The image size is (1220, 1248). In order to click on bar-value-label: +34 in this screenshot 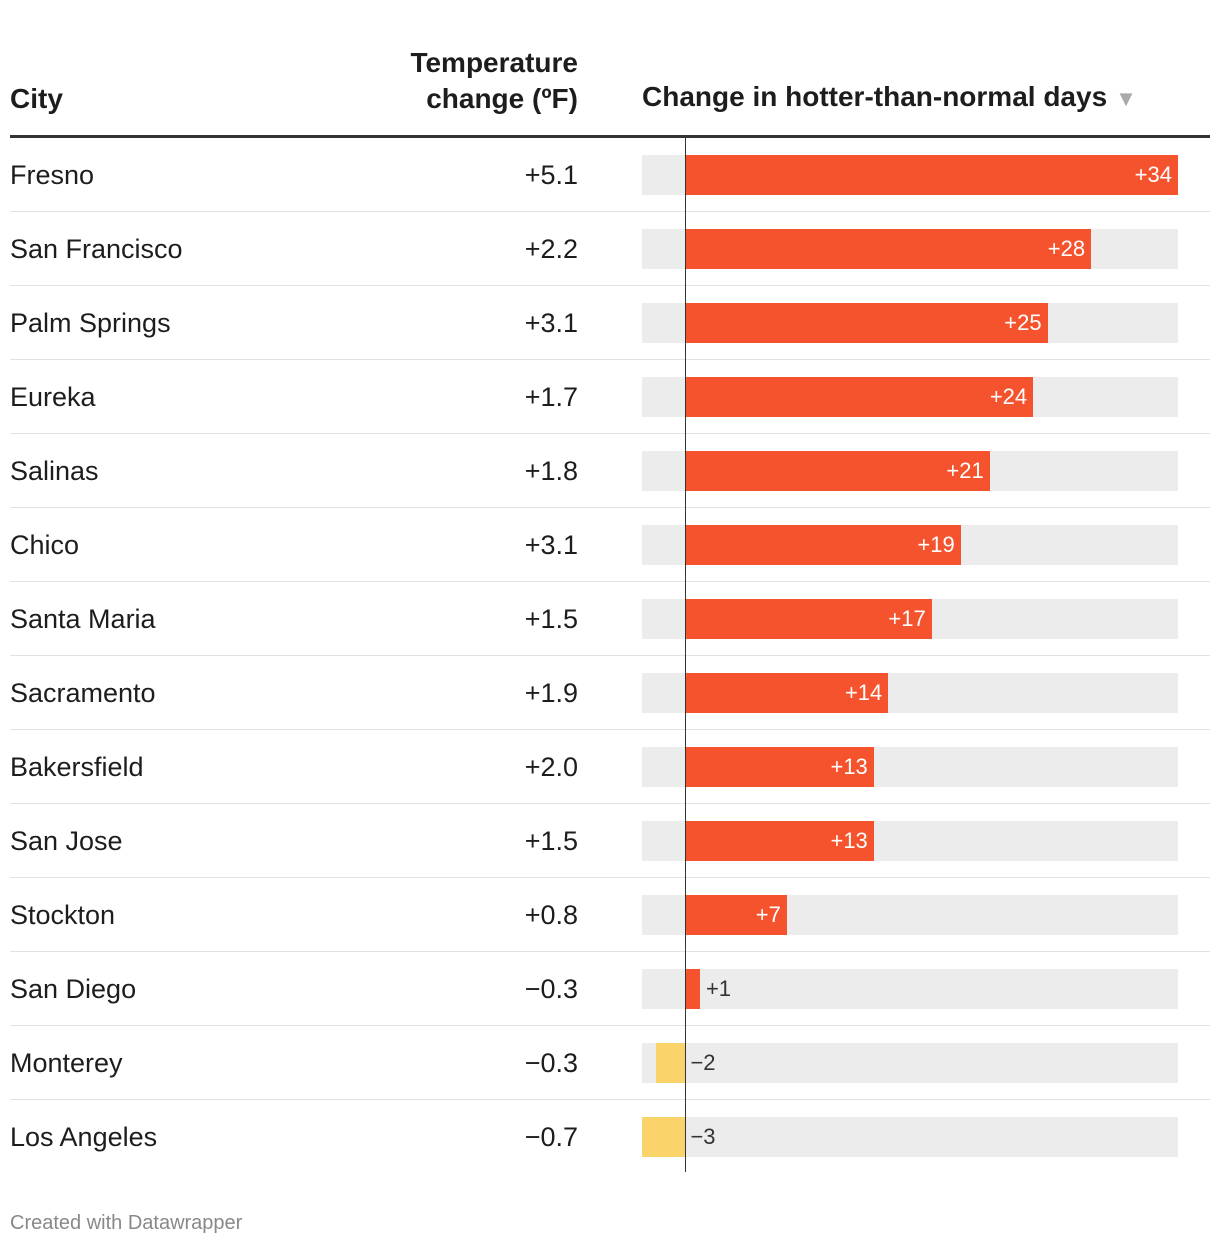, I will do `click(1153, 174)`.